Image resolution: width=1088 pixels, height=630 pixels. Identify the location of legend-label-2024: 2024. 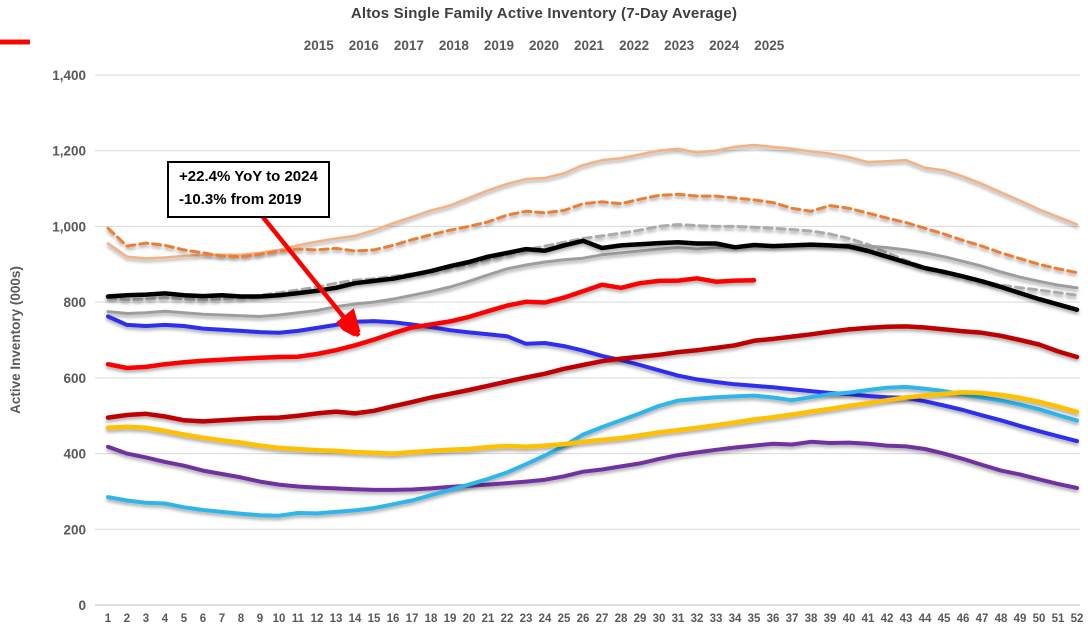
(724, 45).